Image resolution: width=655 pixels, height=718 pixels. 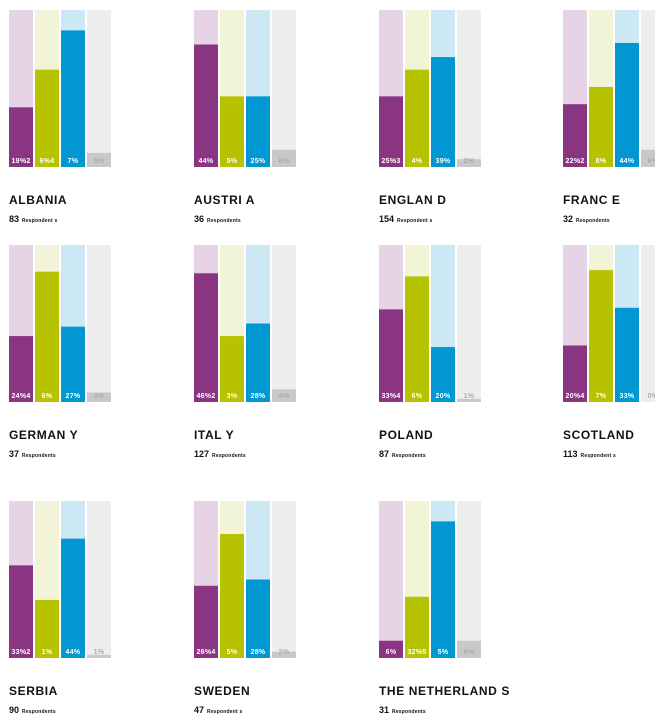 I want to click on panel-bars: 26%4 5% 28% 2%, so click(x=245, y=579).